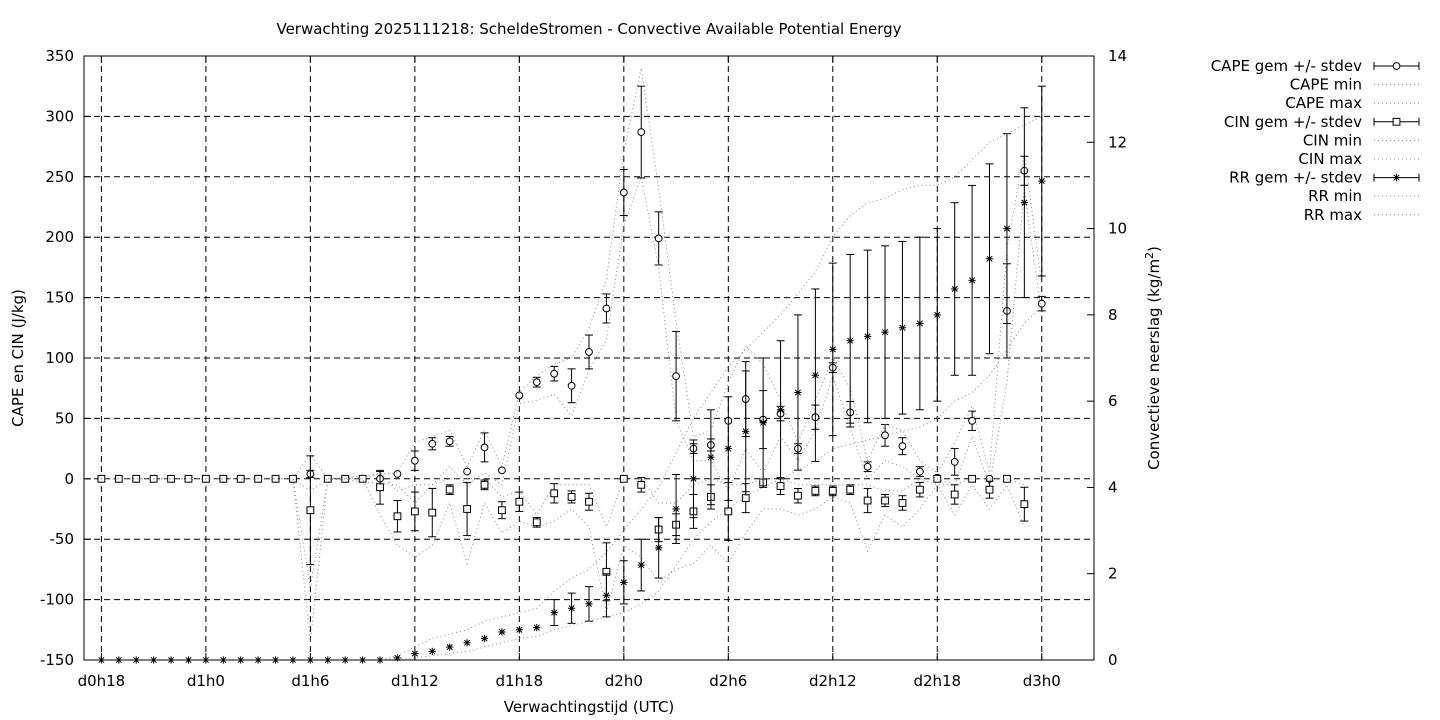  I want to click on legend-label: CIN min, so click(1332, 140).